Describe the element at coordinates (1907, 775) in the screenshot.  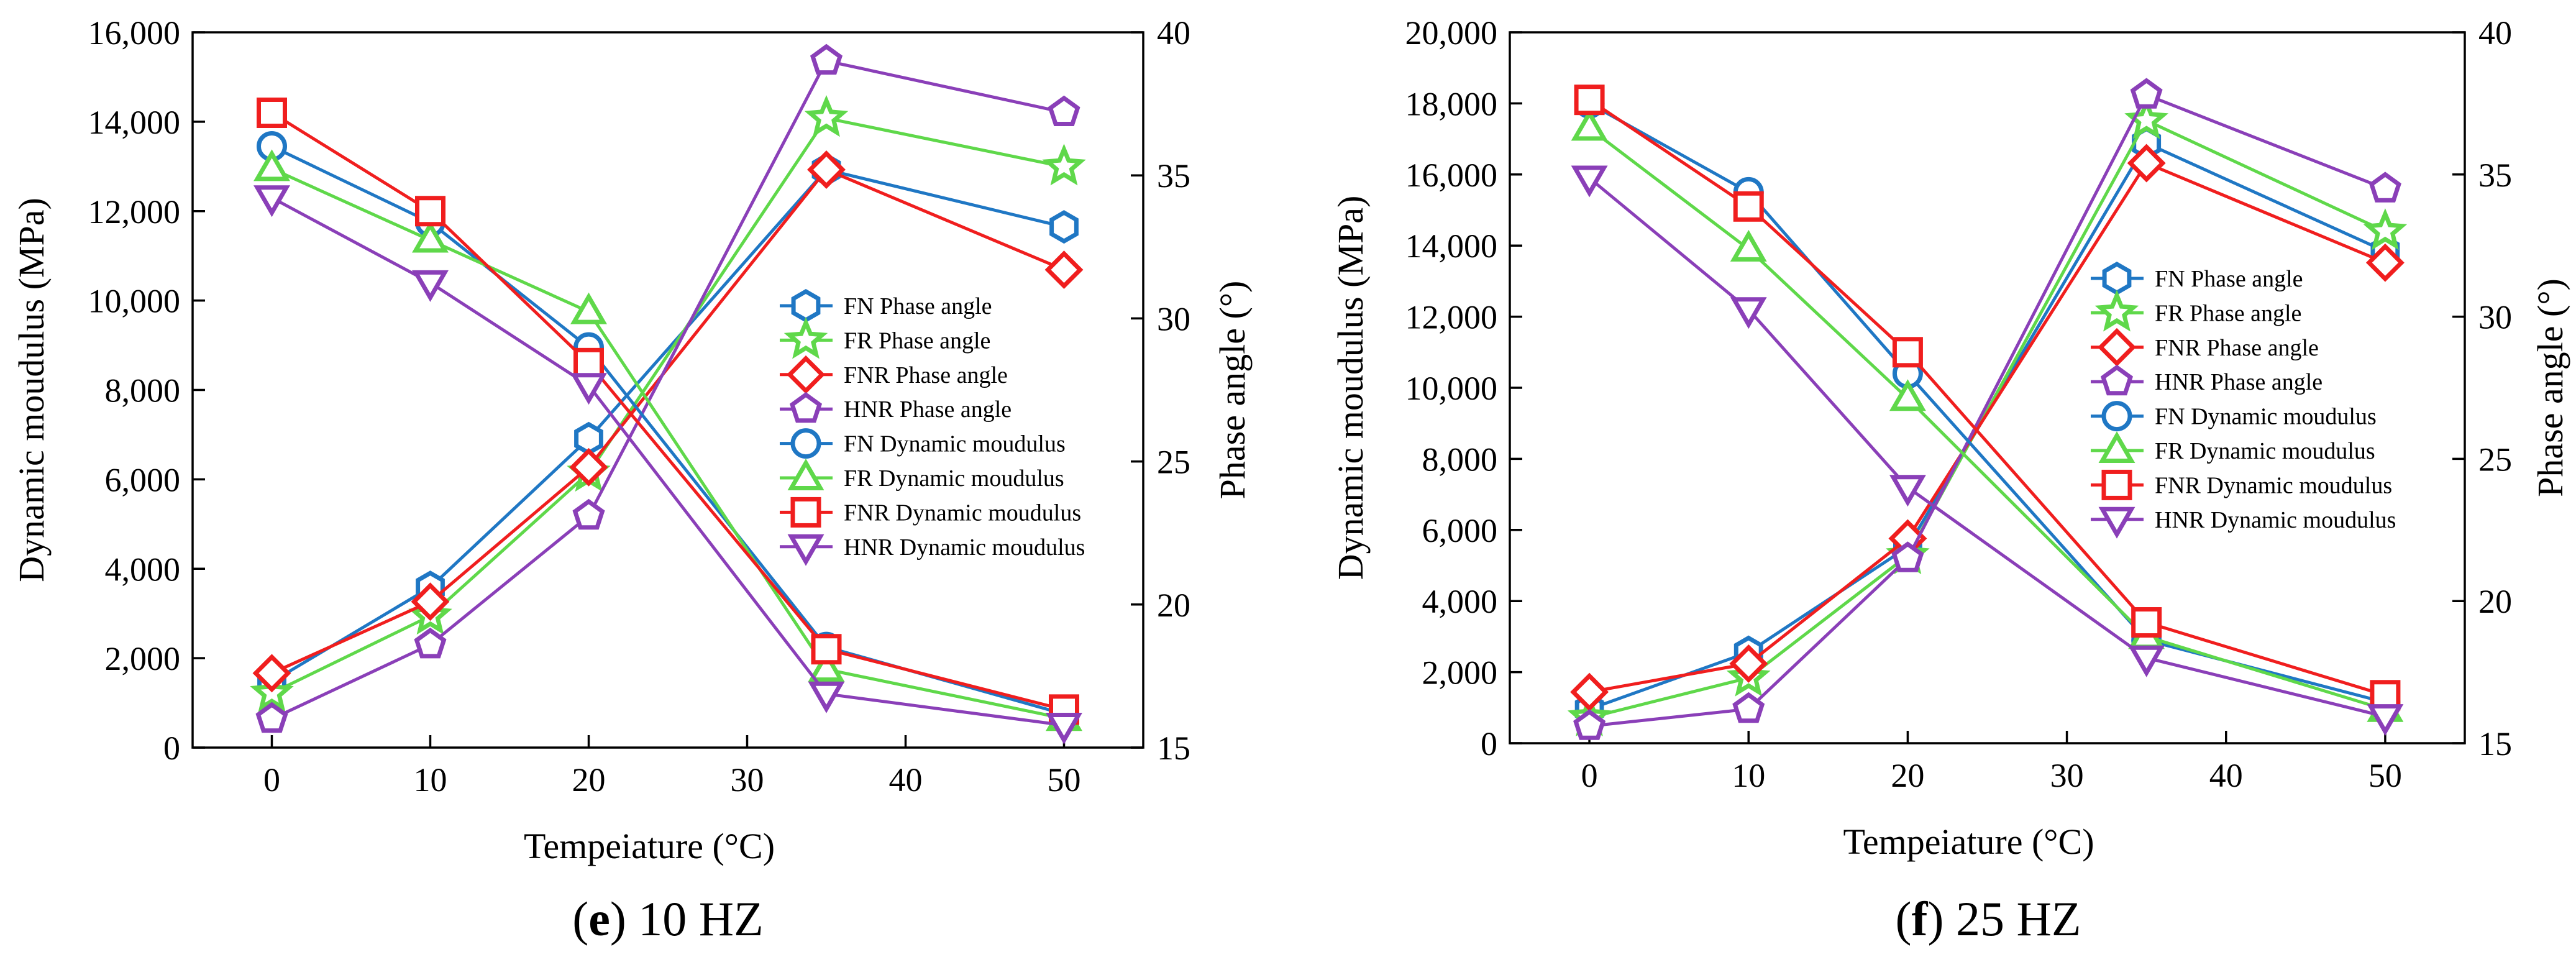
I see `x-tick-label: 20` at that location.